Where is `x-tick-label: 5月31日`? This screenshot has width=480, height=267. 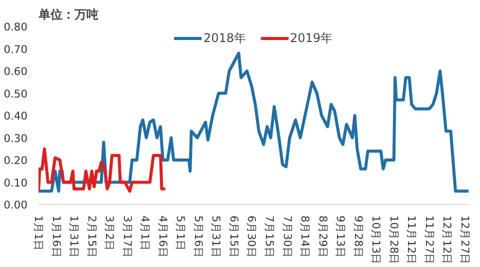 x-tick-label: 5月31日 is located at coordinates (216, 237).